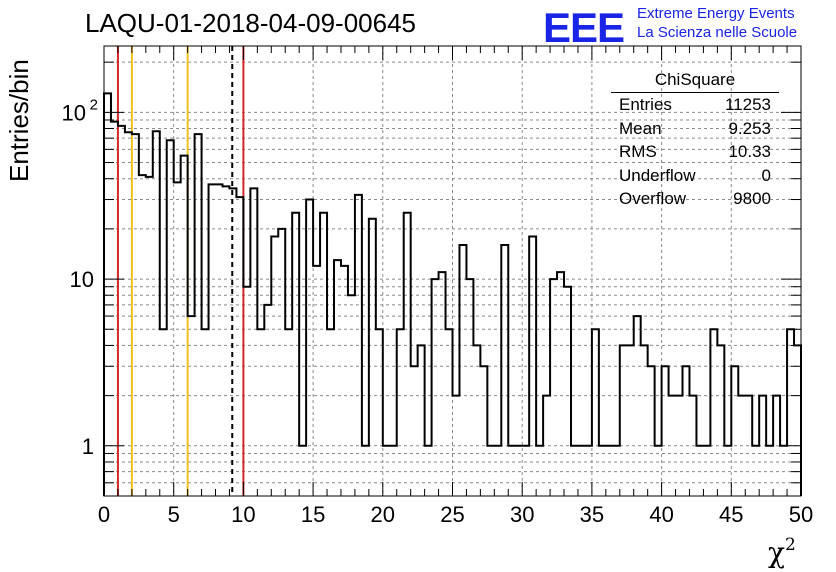 The height and width of the screenshot is (572, 836). Describe the element at coordinates (452, 514) in the screenshot. I see `x-tick-label: 25` at that location.